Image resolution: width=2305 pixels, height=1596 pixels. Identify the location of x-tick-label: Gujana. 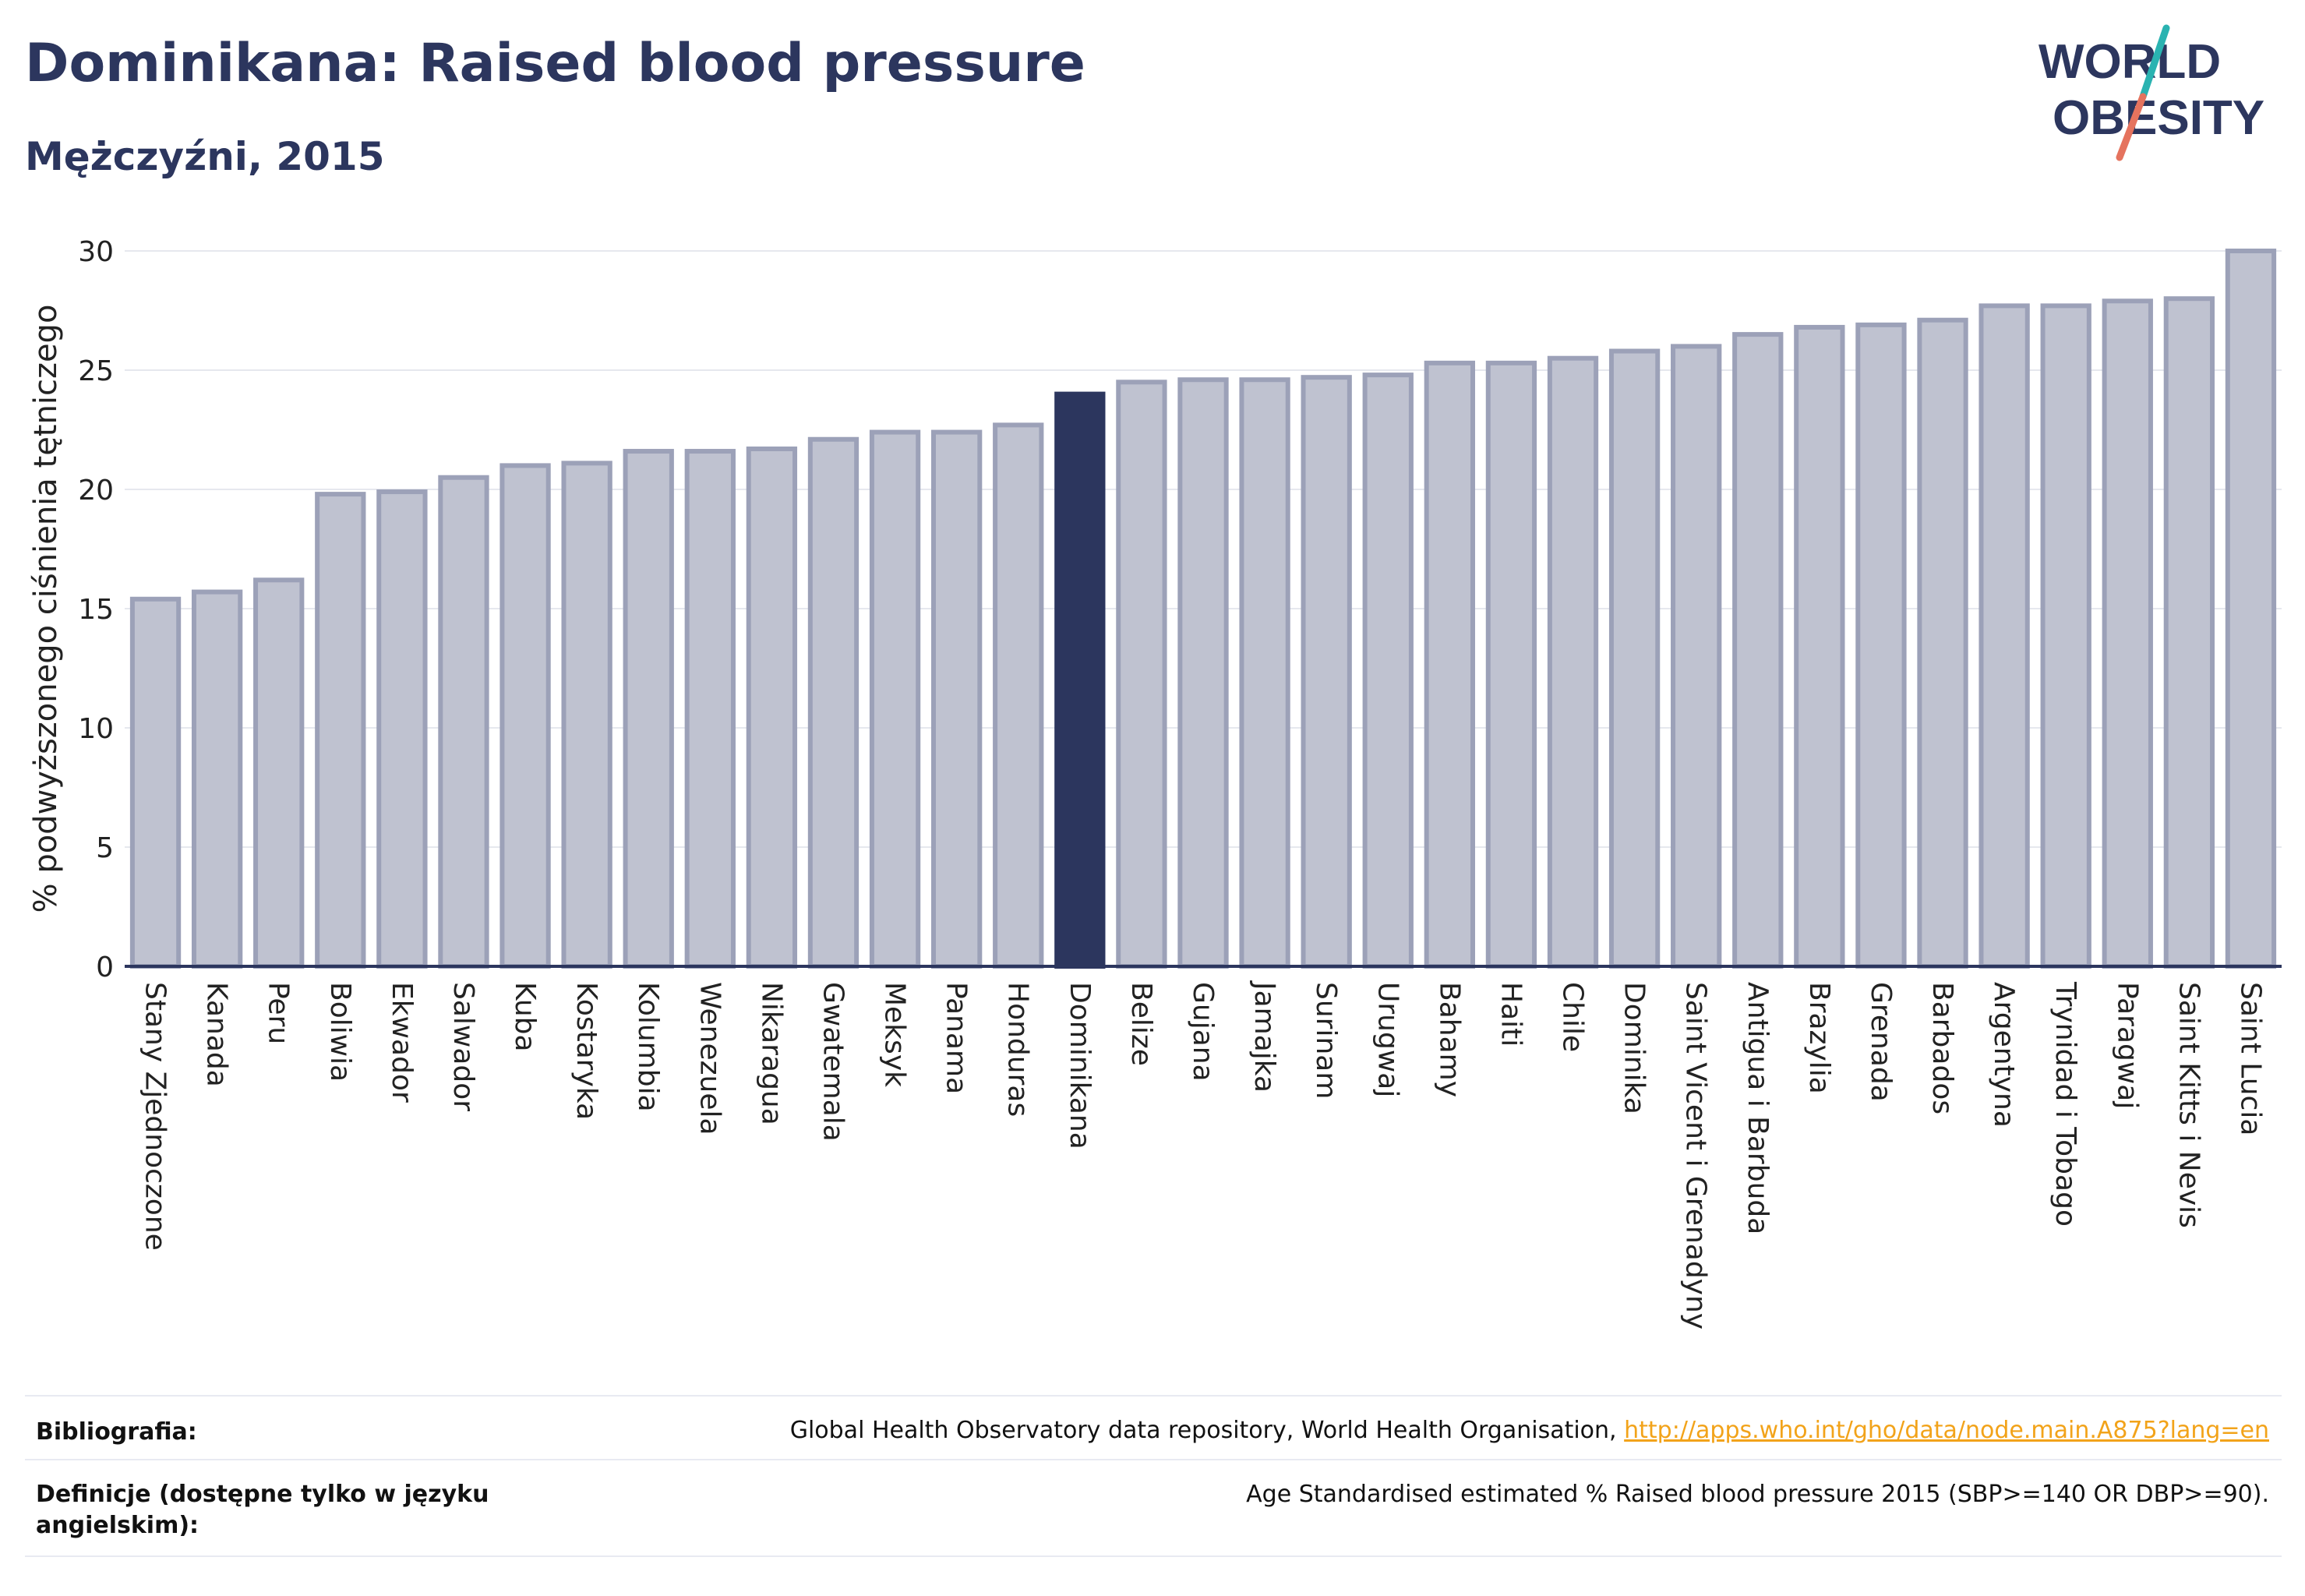
(1203, 1032).